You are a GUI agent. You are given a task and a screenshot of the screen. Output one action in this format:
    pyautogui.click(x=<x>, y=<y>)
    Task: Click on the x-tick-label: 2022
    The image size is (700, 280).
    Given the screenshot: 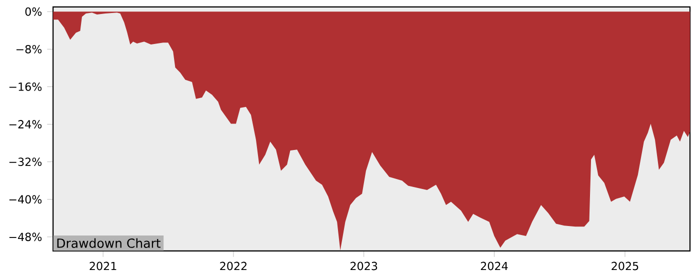 What is the action you would take?
    pyautogui.click(x=233, y=266)
    